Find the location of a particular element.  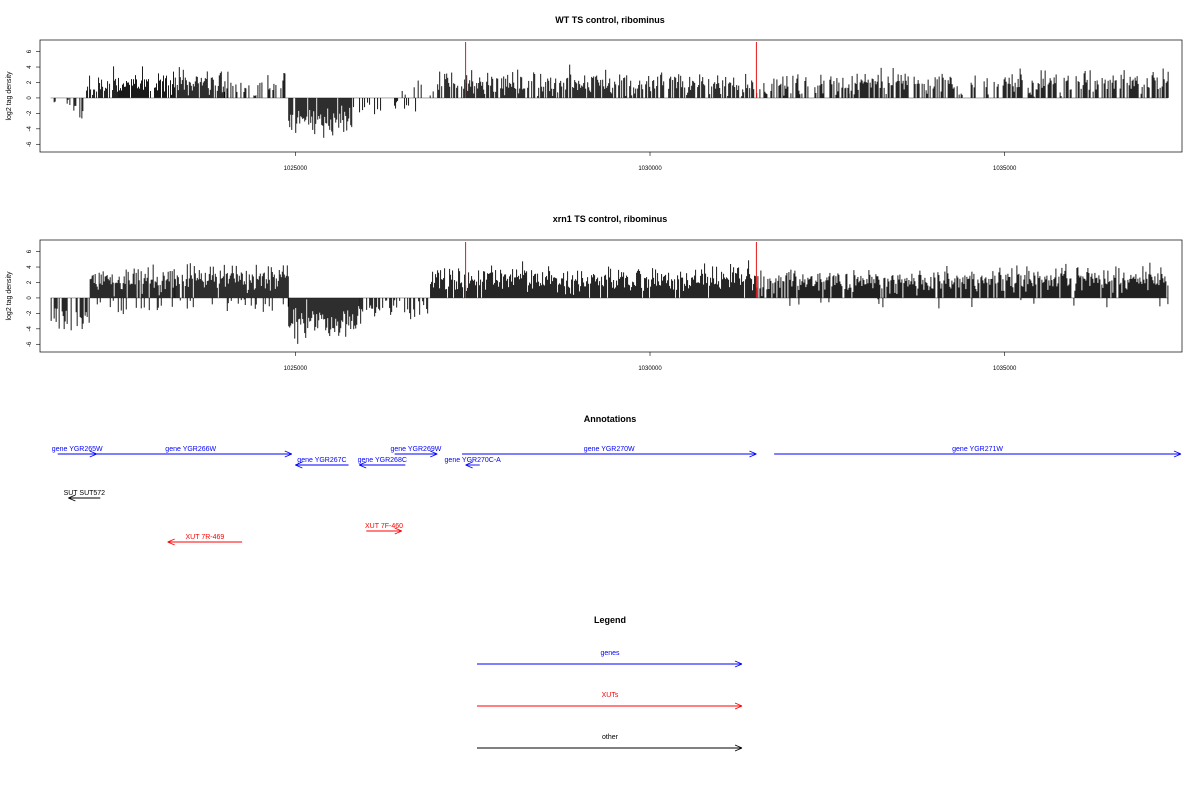

legend-other-arrow is located at coordinates (610, 748).